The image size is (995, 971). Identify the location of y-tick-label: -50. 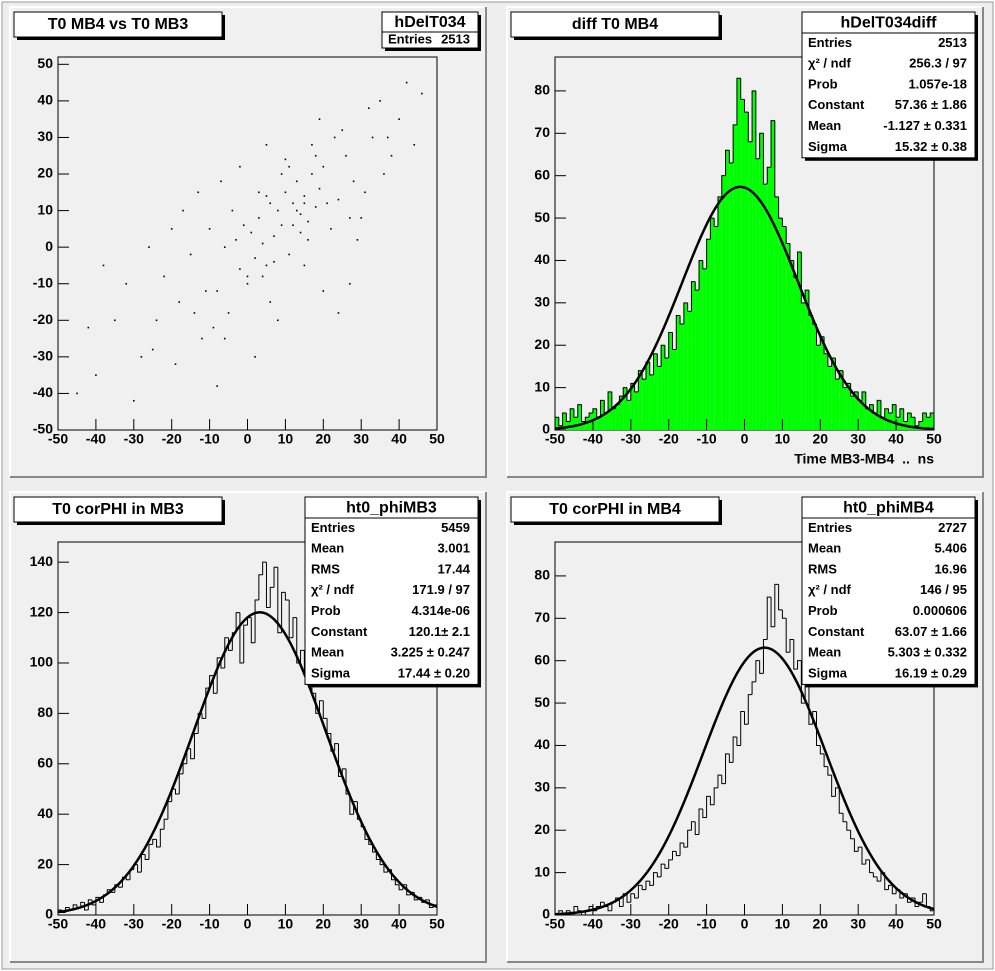
(43, 429).